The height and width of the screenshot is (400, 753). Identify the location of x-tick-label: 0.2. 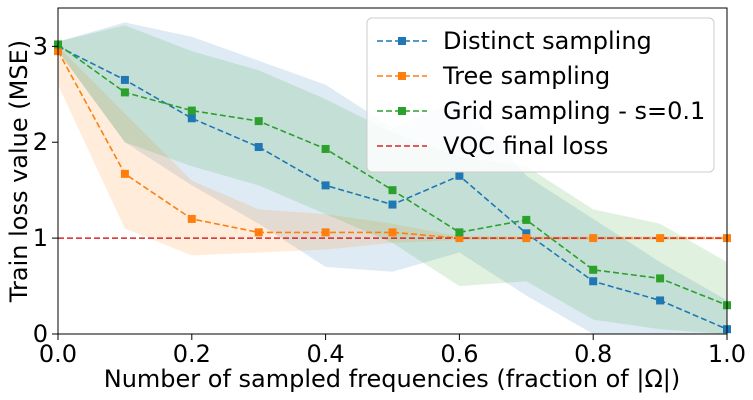
(192, 354).